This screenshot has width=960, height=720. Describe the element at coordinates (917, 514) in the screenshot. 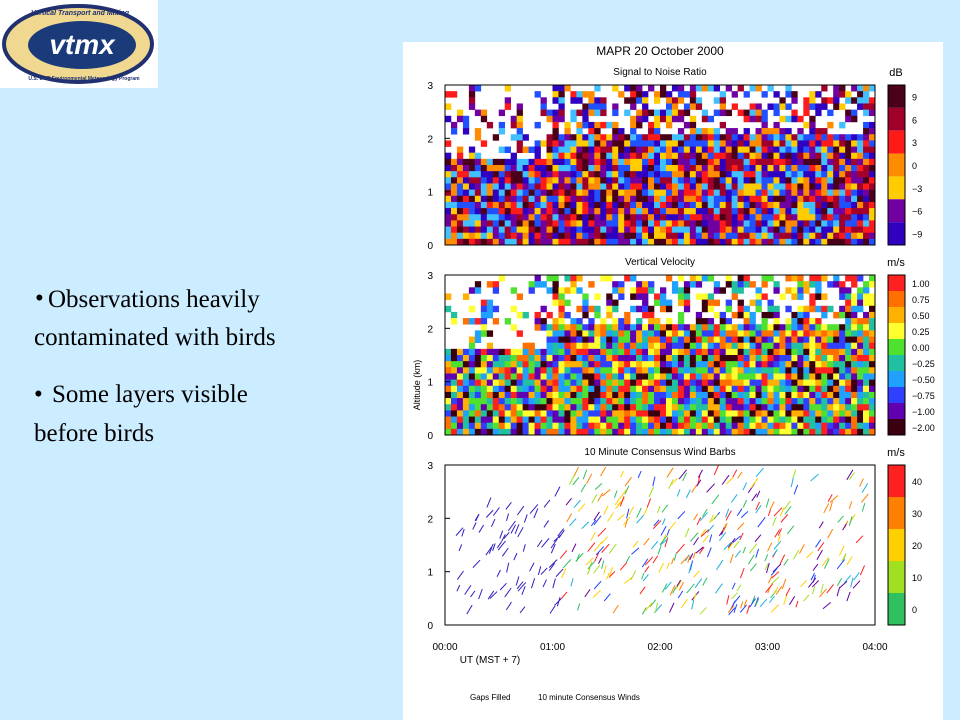

I see `colorbar-label: 30` at that location.